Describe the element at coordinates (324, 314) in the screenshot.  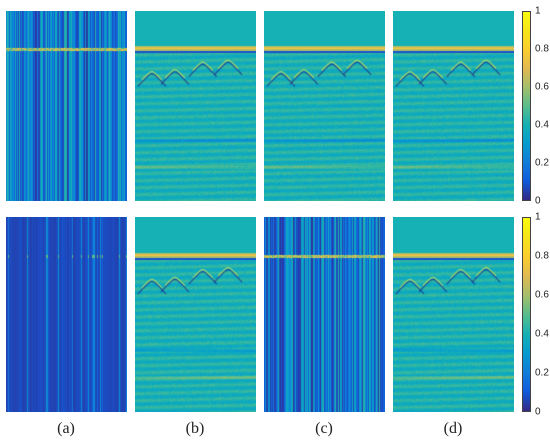
I see `panel-row2-c` at that location.